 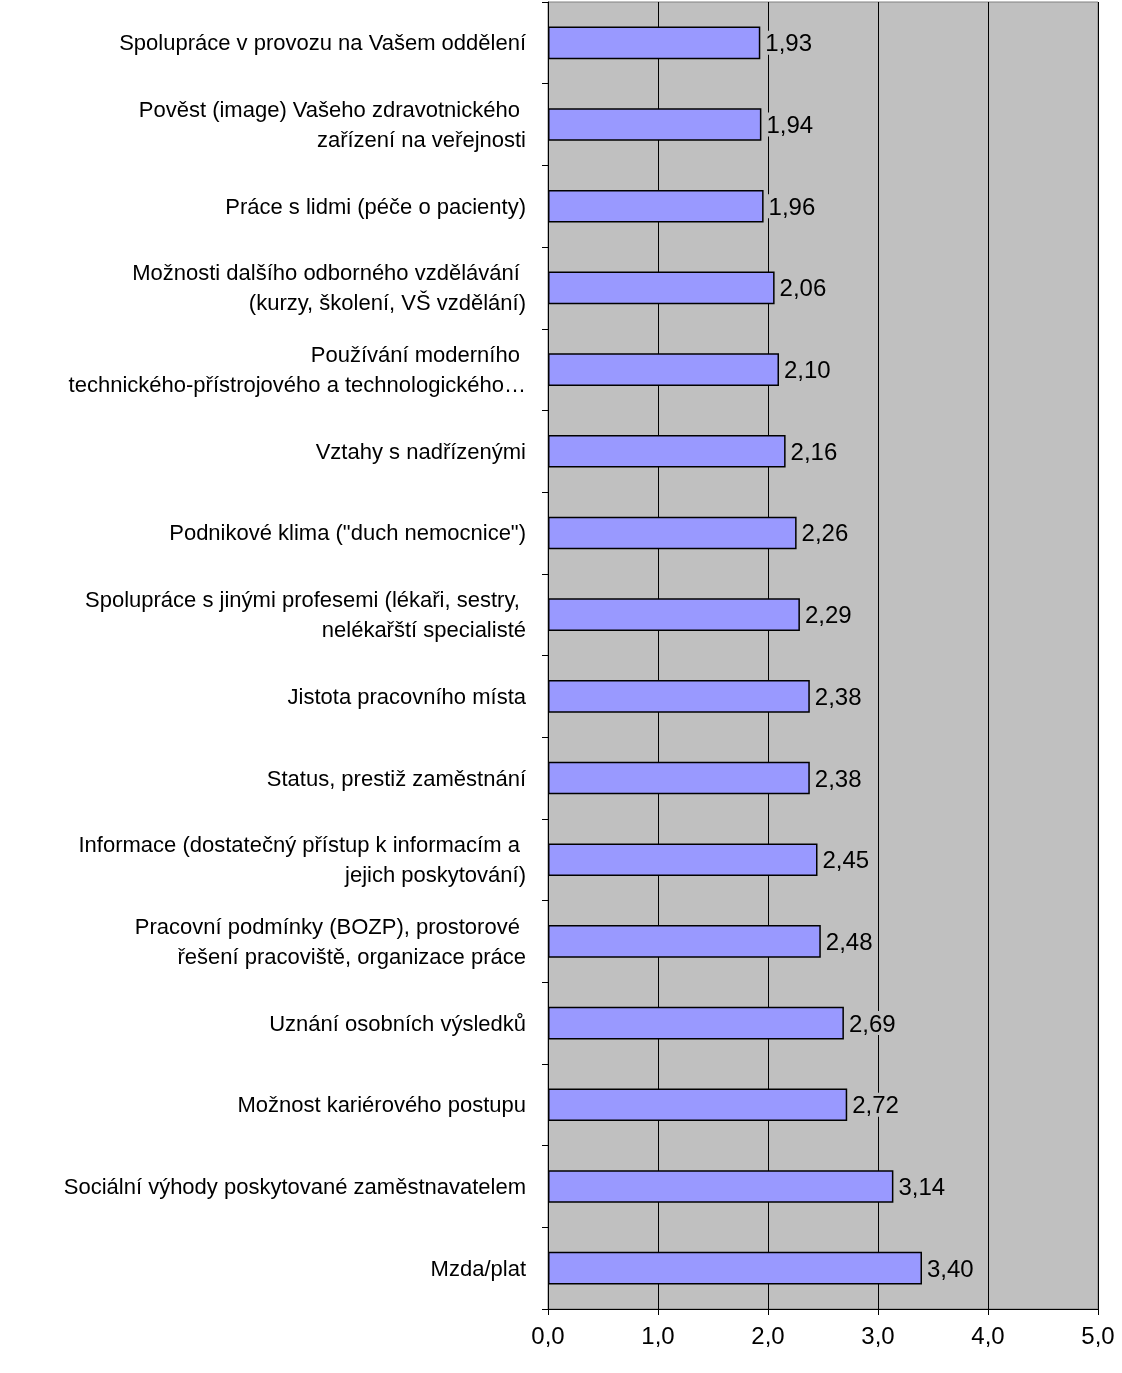 I want to click on x-tick-label: 3,0, so click(x=878, y=1335).